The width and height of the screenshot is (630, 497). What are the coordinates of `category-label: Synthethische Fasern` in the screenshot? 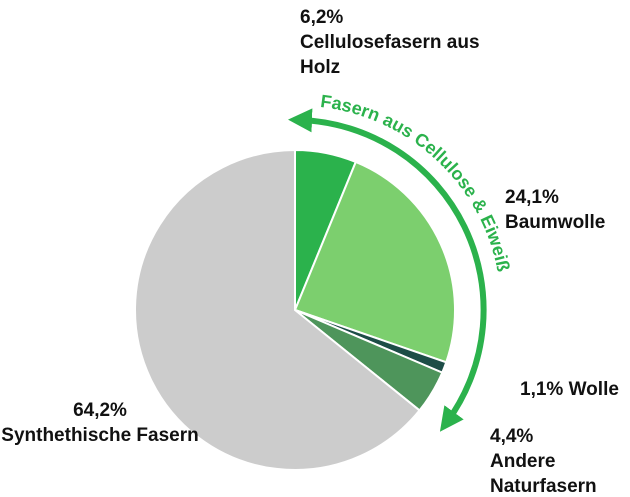 It's located at (100, 435).